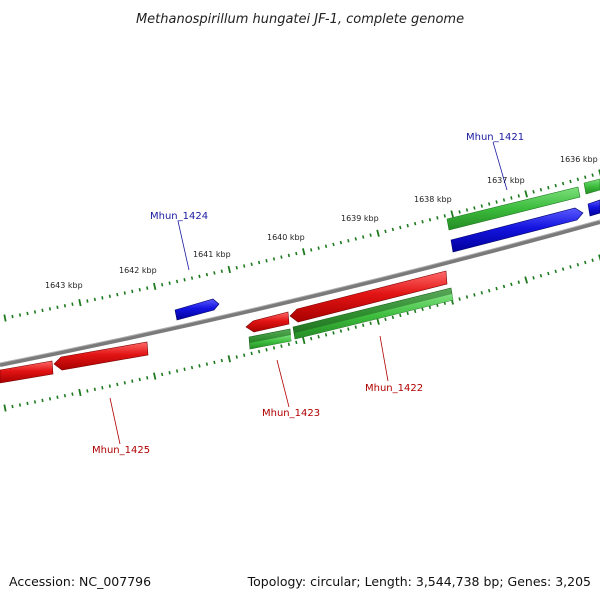  Describe the element at coordinates (387, 260) in the screenshot. I see `cds-track-blue` at that location.